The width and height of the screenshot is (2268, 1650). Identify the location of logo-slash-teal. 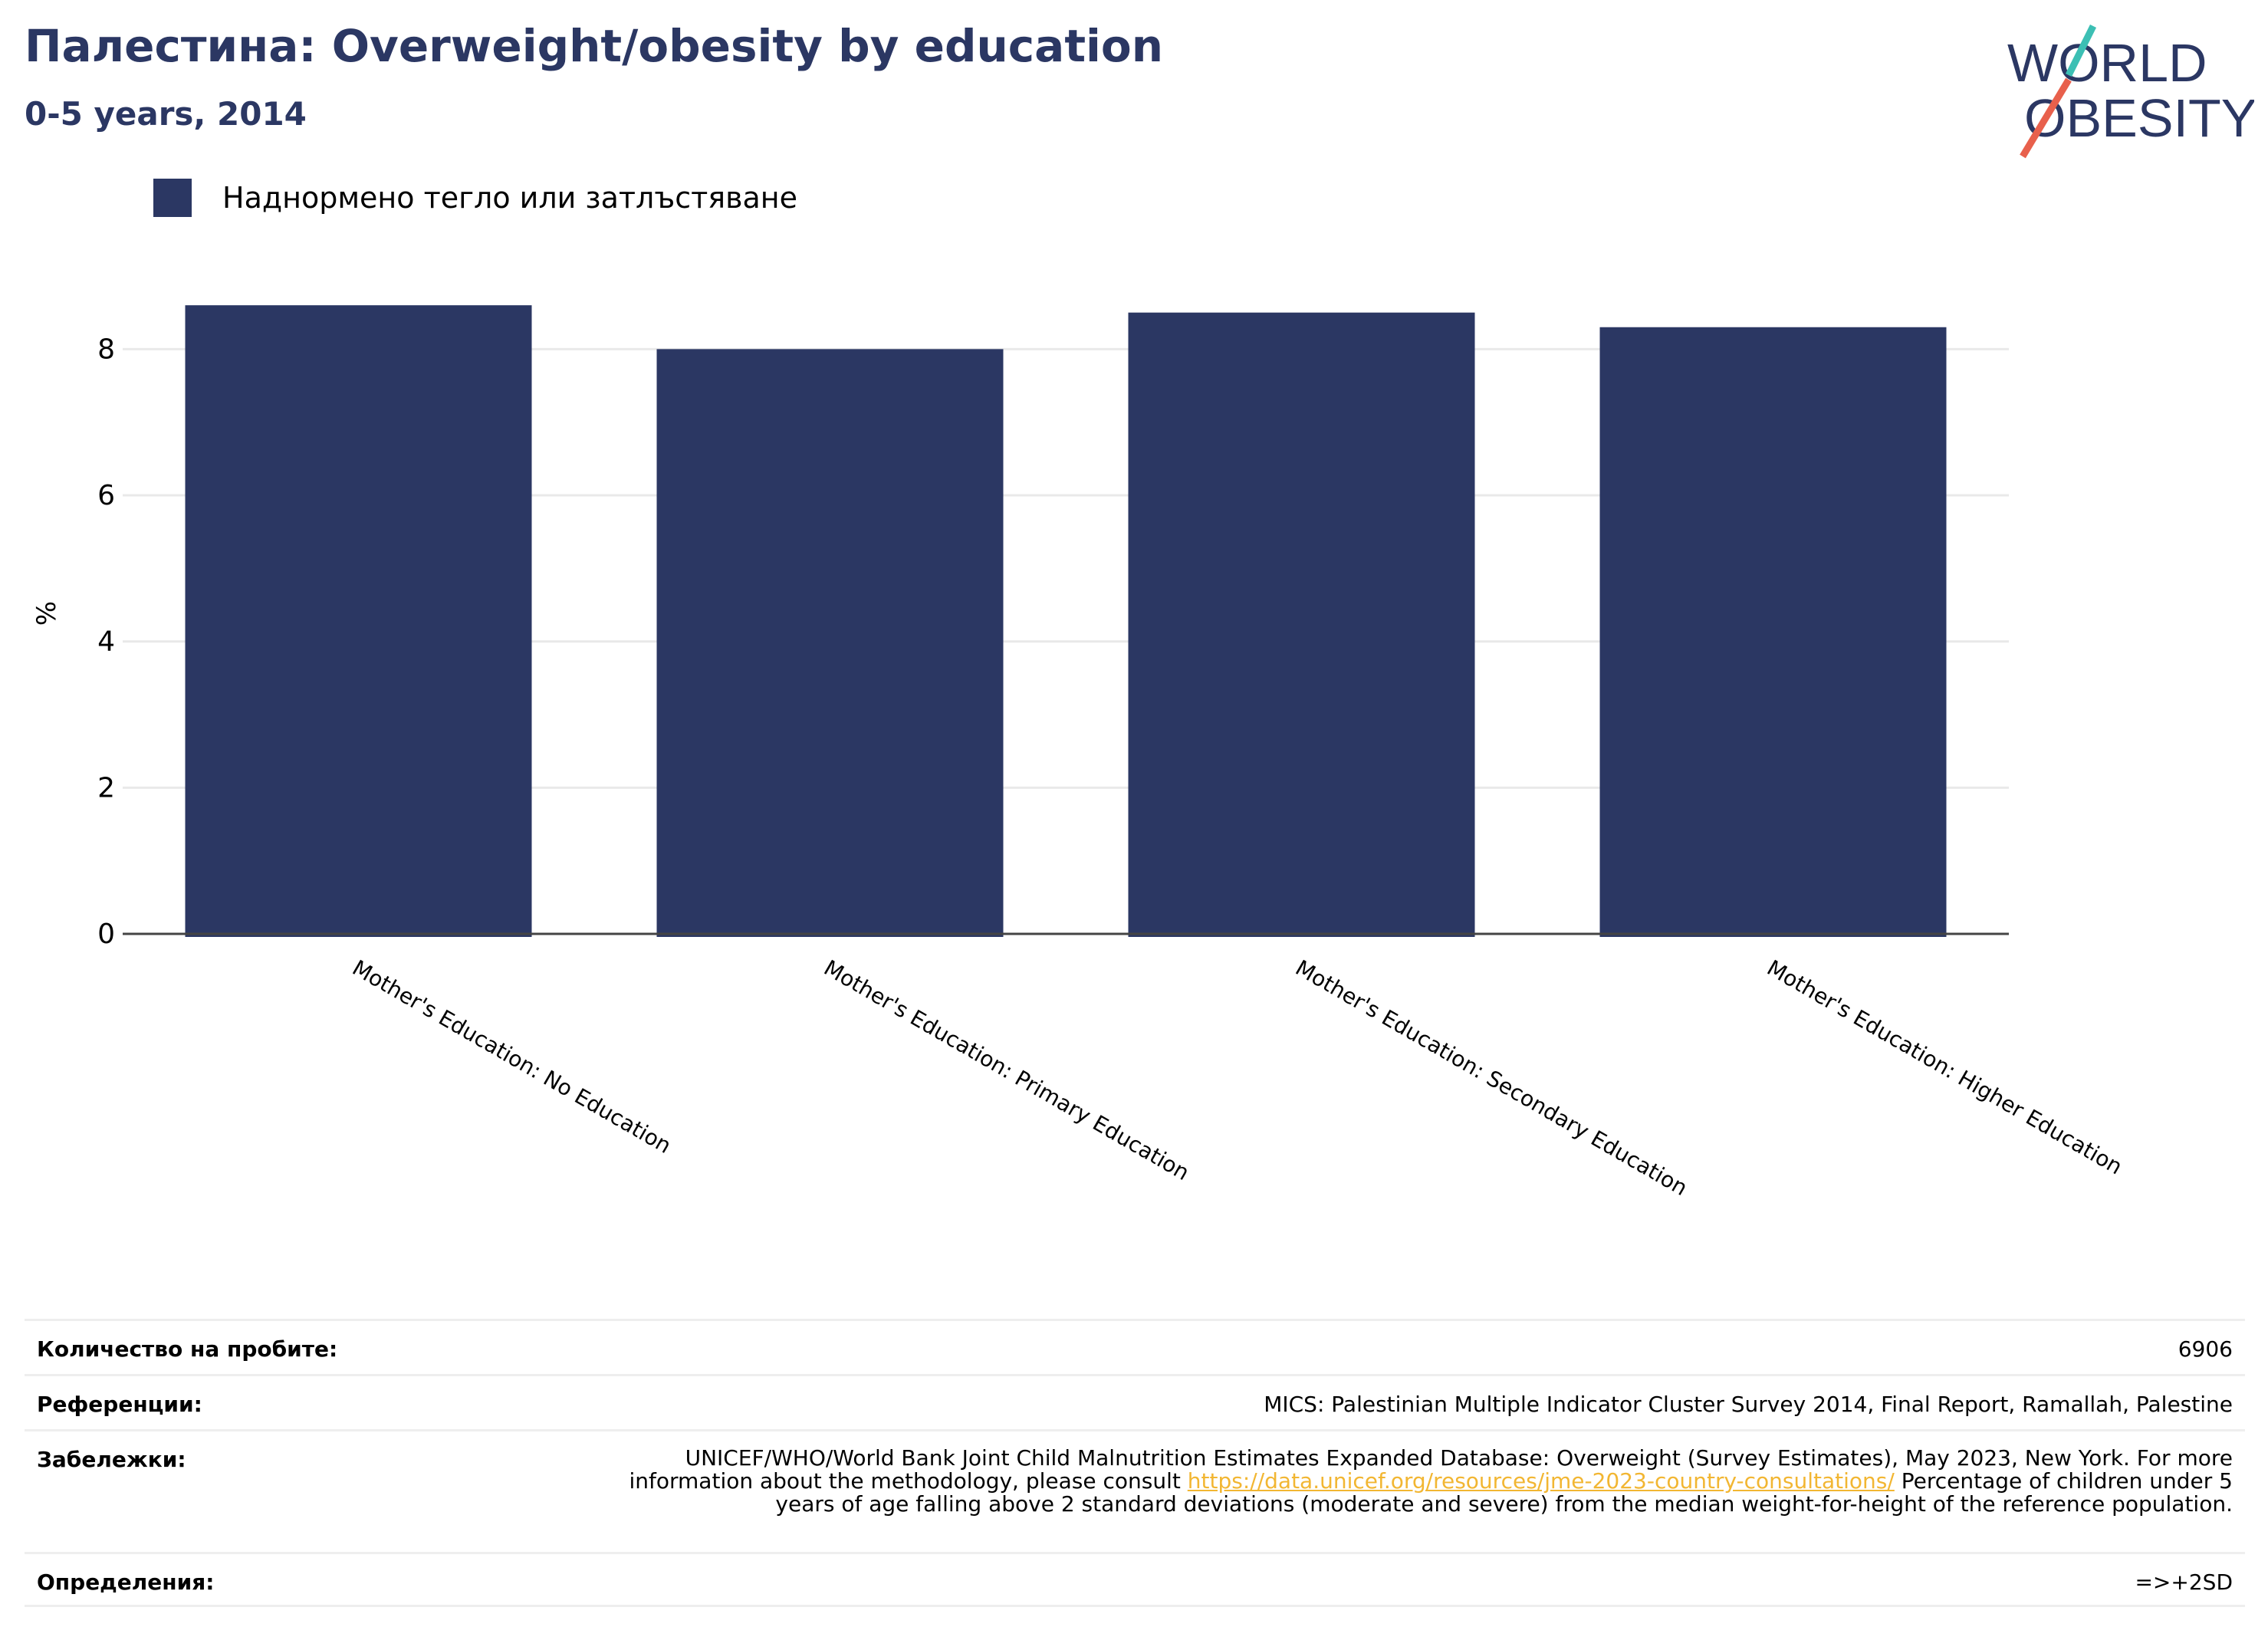
(2081, 50).